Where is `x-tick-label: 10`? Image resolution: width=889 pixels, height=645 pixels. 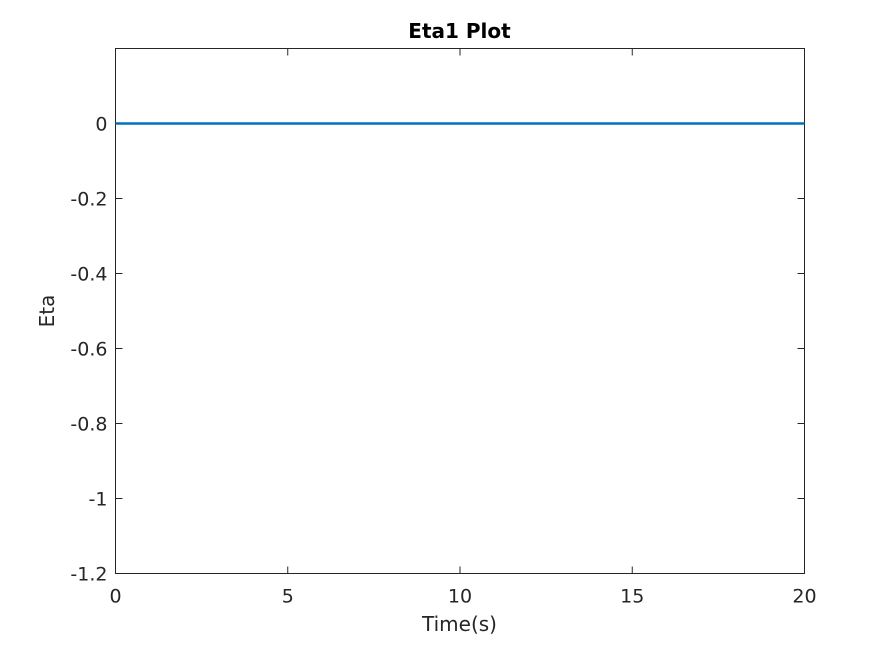
x-tick-label: 10 is located at coordinates (460, 597).